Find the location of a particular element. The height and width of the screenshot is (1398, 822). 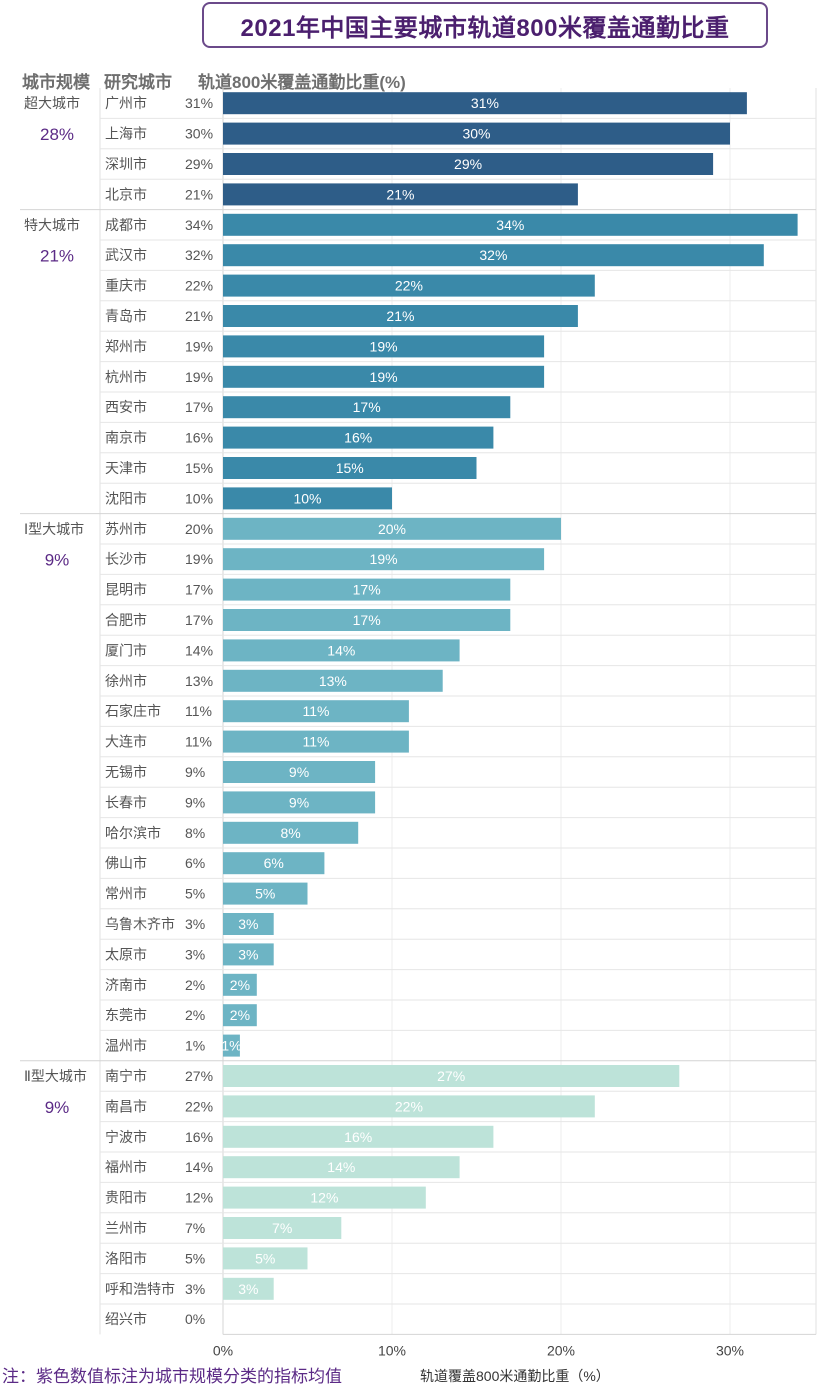

group-label: 超大城市 is located at coordinates (52, 103).